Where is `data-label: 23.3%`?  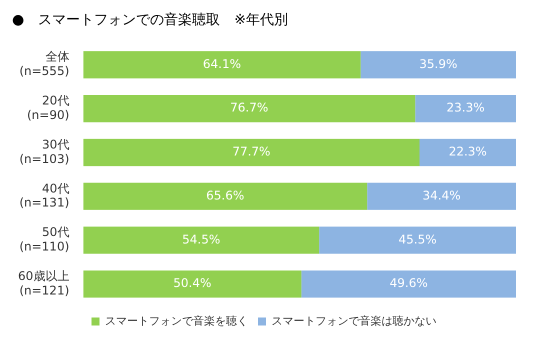 data-label: 23.3% is located at coordinates (465, 107).